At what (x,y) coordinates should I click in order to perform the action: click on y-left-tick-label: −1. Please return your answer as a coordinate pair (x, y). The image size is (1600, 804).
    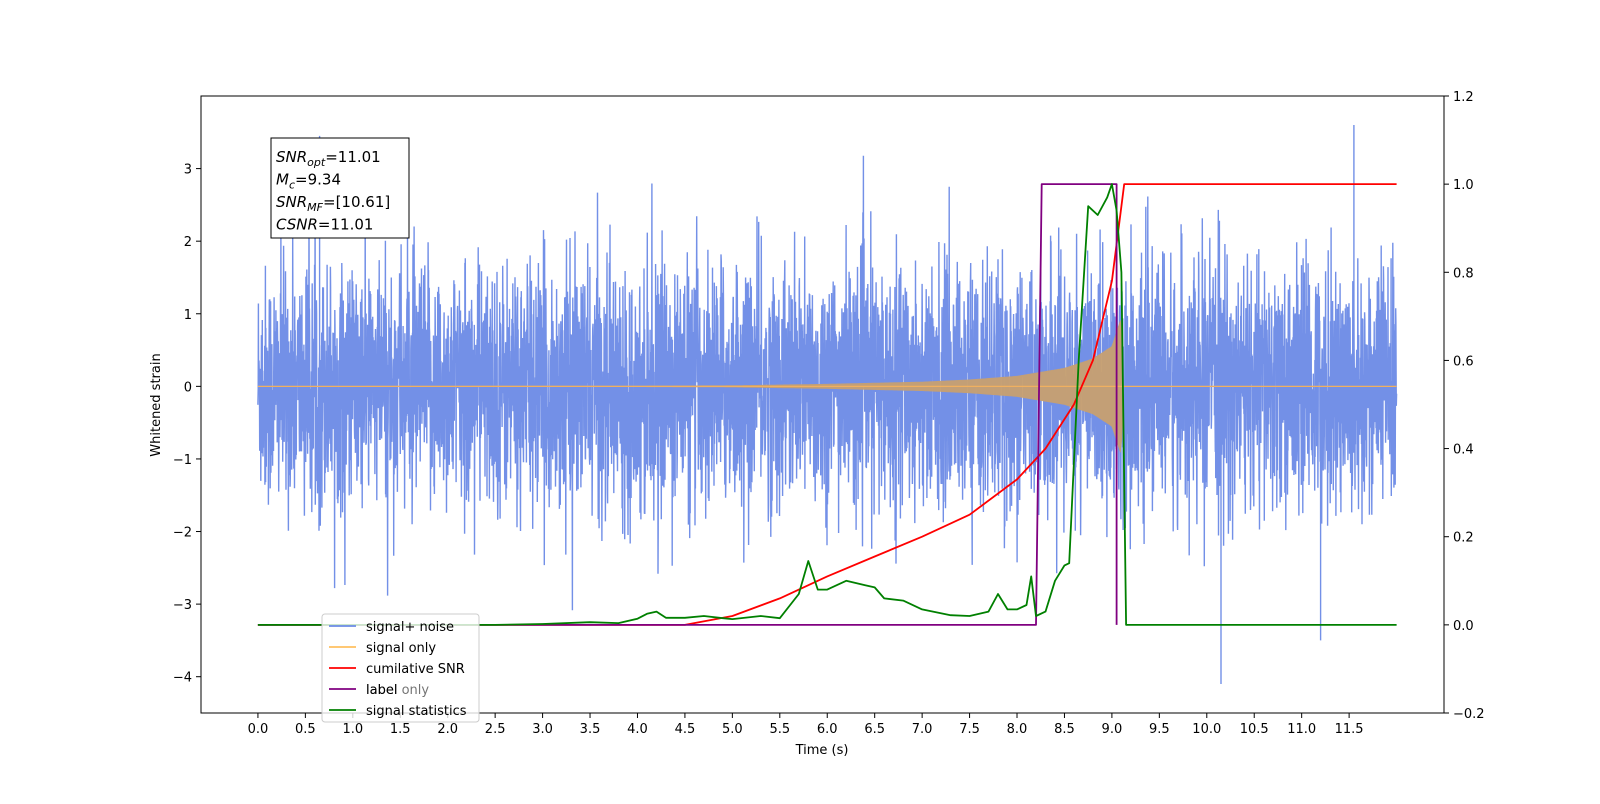
    Looking at the image, I should click on (182, 460).